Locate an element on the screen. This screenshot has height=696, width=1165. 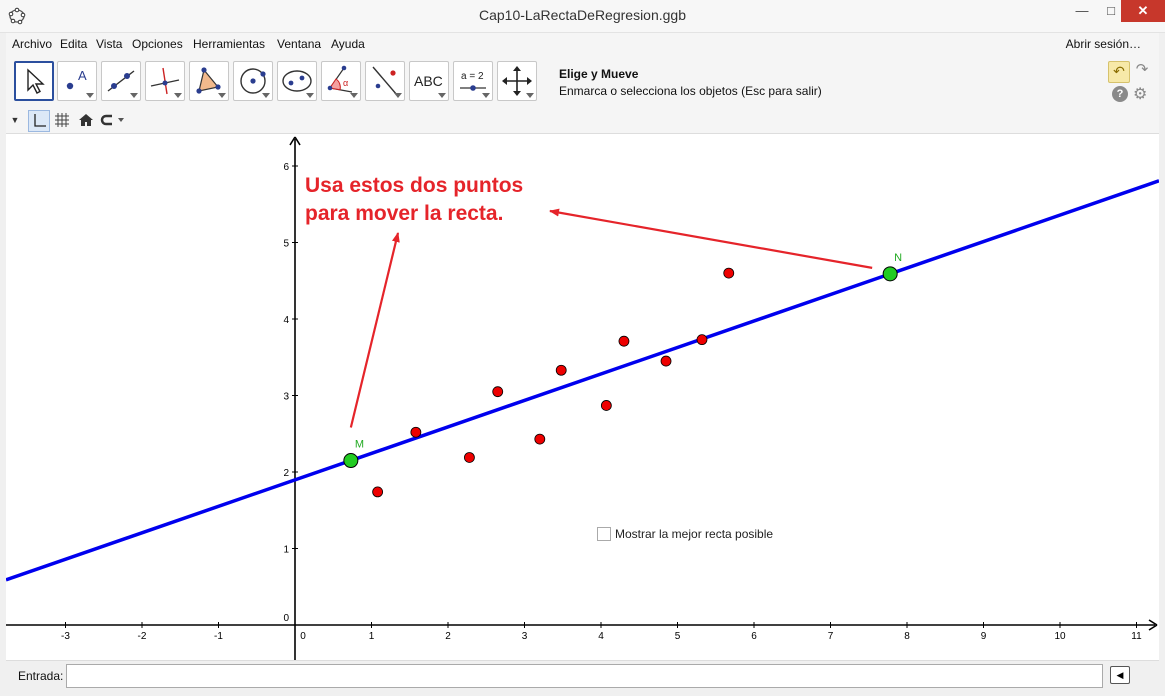
redo-icon: ↷ is located at coordinates (1142, 69).